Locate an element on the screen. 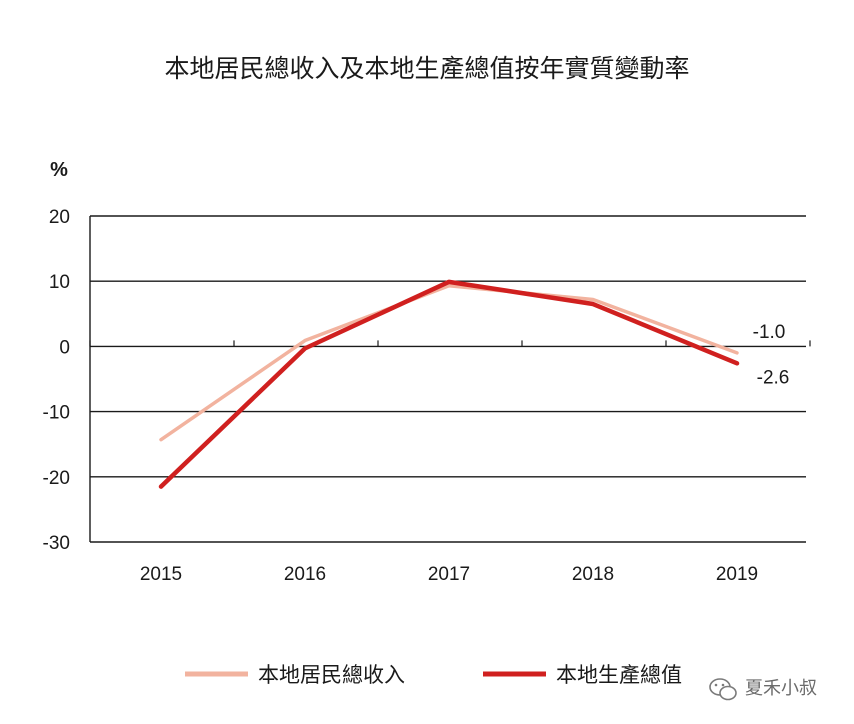 The height and width of the screenshot is (724, 854). x-tick-label: 2016 is located at coordinates (305, 574).